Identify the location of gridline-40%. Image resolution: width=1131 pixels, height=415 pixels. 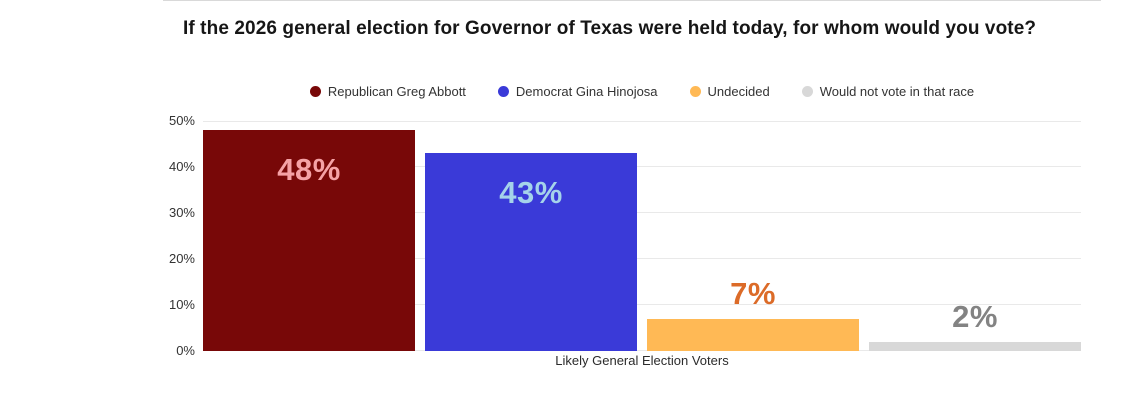
(642, 166).